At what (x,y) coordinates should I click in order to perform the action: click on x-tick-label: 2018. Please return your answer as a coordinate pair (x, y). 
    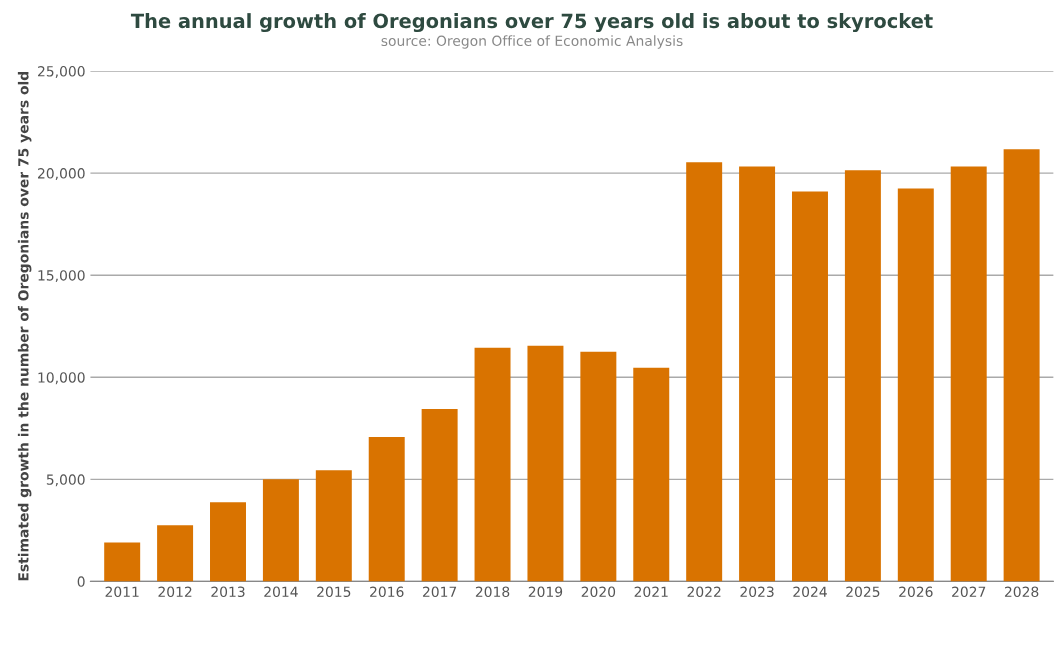
    Looking at the image, I should click on (492, 592).